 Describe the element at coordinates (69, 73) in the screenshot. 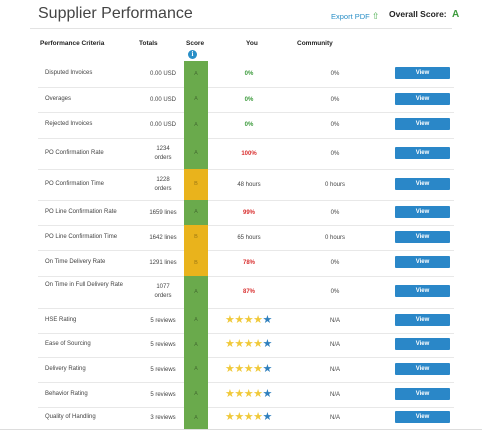

I see `criteria-label: Disputed Invoices` at that location.